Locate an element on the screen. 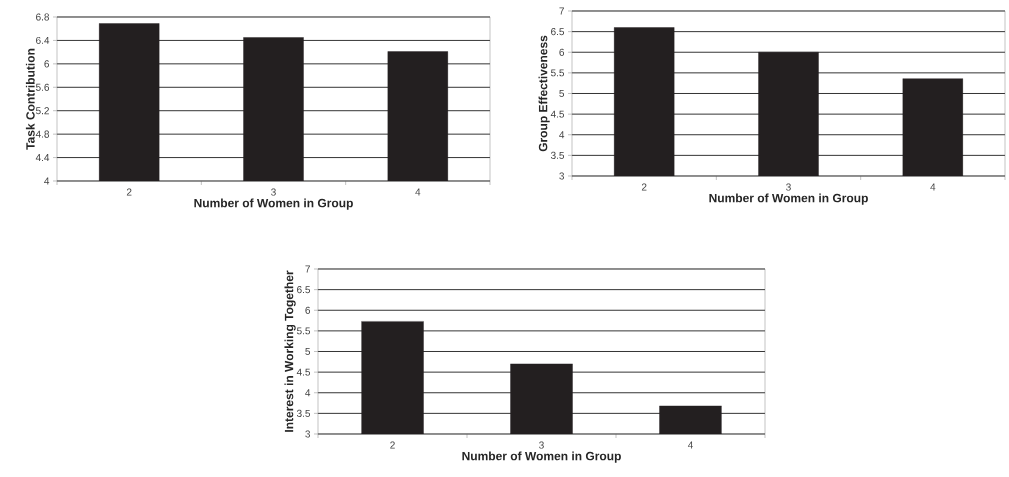  y-tick-label: 4.8 is located at coordinates (42, 134).